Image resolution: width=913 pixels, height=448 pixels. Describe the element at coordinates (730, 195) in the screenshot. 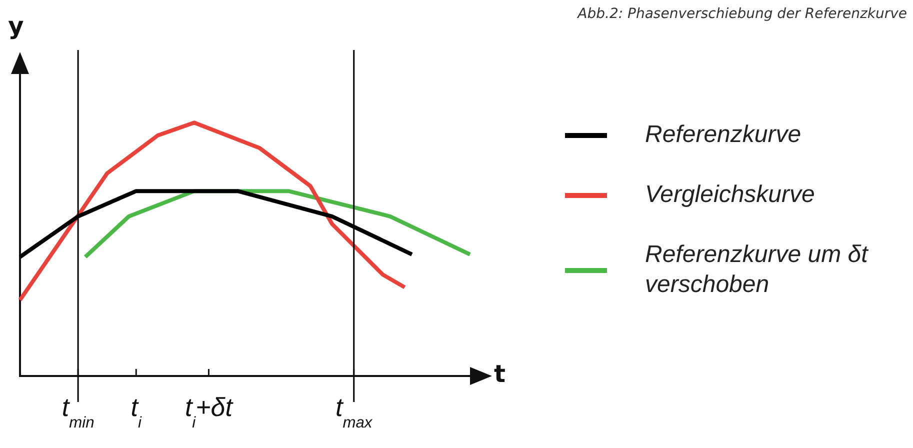

I see `legend-label: Vergleichskurve` at that location.